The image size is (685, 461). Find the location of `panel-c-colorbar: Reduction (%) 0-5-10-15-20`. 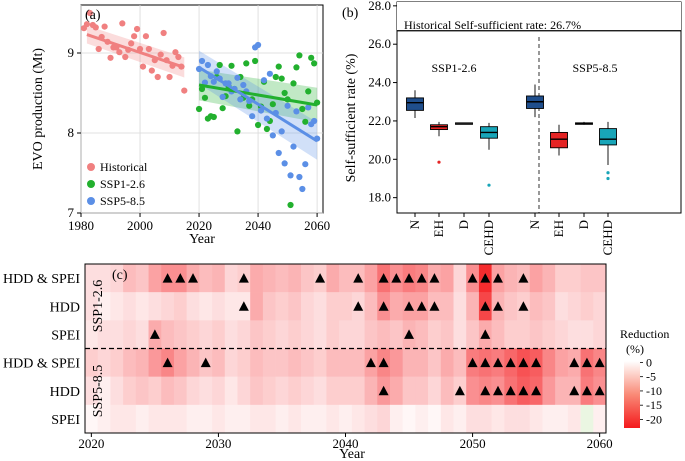

panel-c-colorbar: Reduction (%) 0-5-10-15-20 is located at coordinates (644, 377).